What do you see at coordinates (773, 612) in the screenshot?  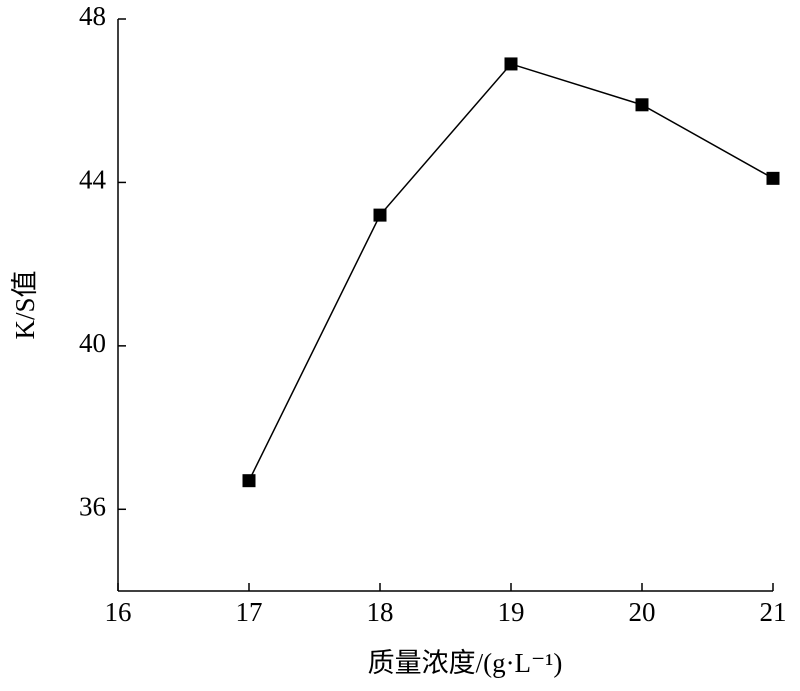 I see `x-tick-label: 21` at bounding box center [773, 612].